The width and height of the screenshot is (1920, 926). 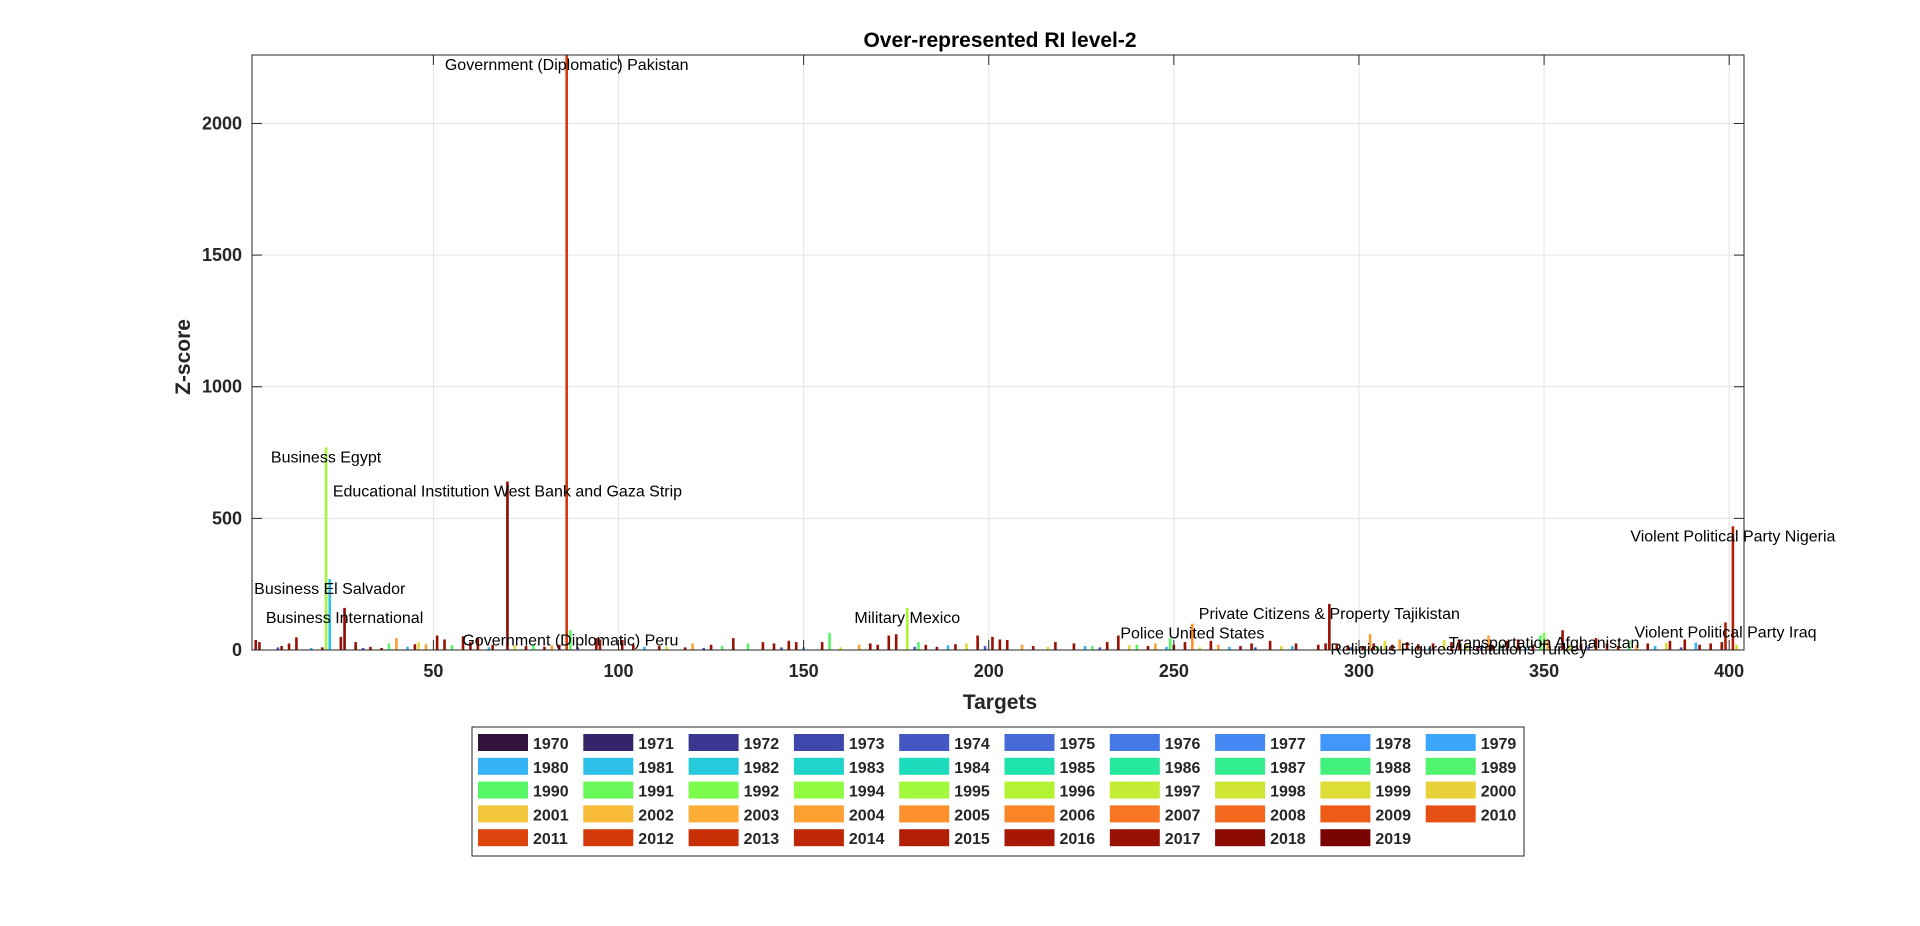 I want to click on legend-label: 1974, so click(x=972, y=744).